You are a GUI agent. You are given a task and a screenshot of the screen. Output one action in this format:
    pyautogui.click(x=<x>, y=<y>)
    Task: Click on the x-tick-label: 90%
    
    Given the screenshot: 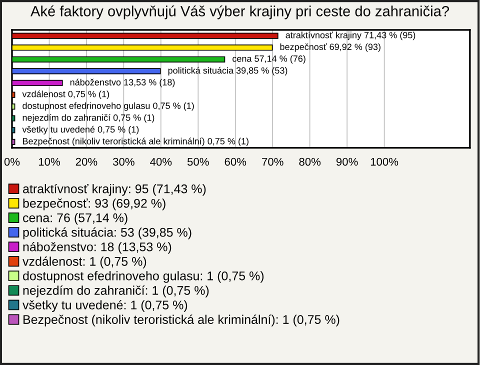 What is the action you would take?
    pyautogui.click(x=347, y=162)
    